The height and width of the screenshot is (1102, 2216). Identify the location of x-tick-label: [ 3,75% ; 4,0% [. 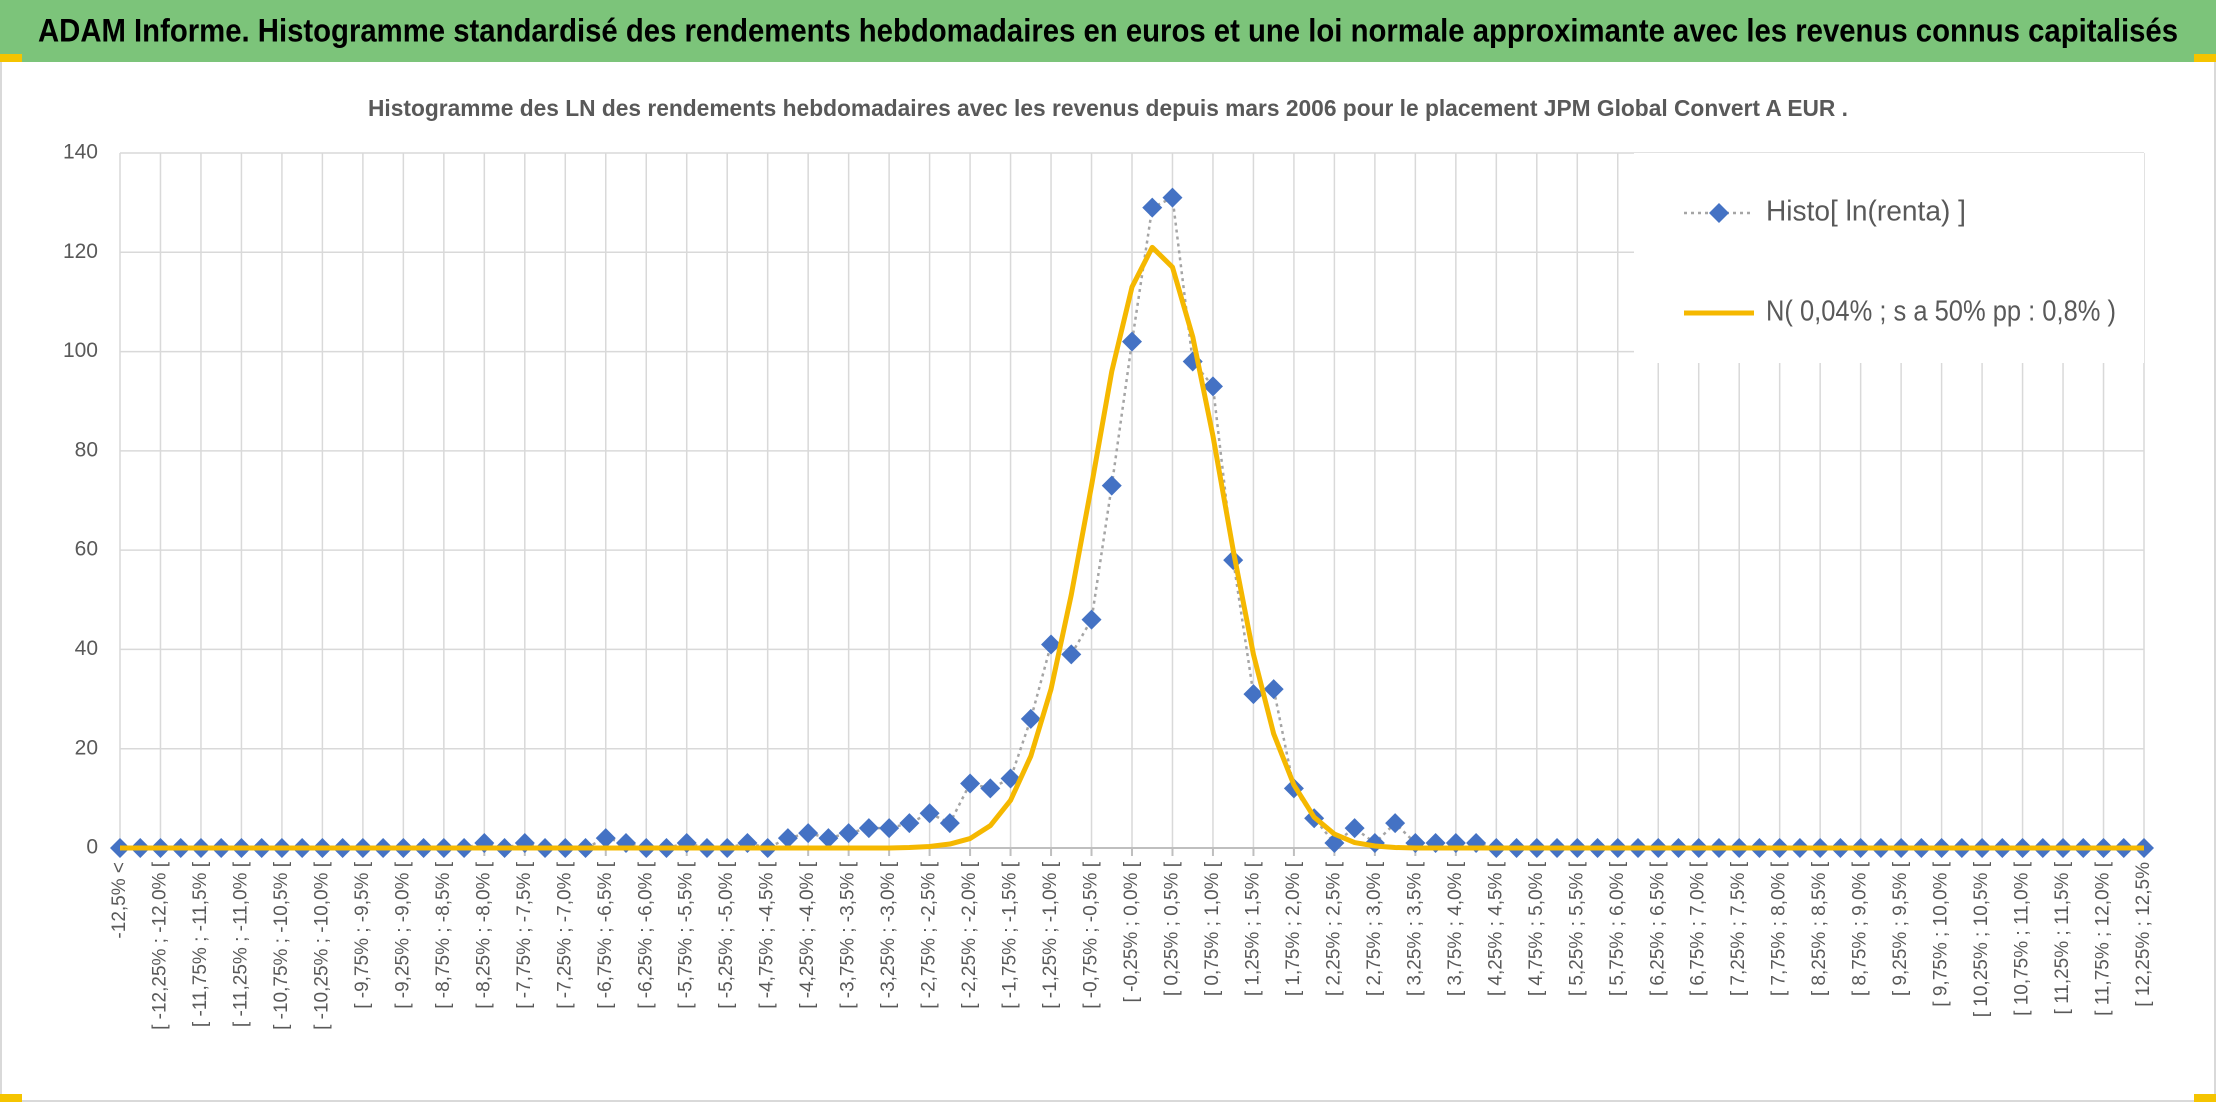
(1455, 928).